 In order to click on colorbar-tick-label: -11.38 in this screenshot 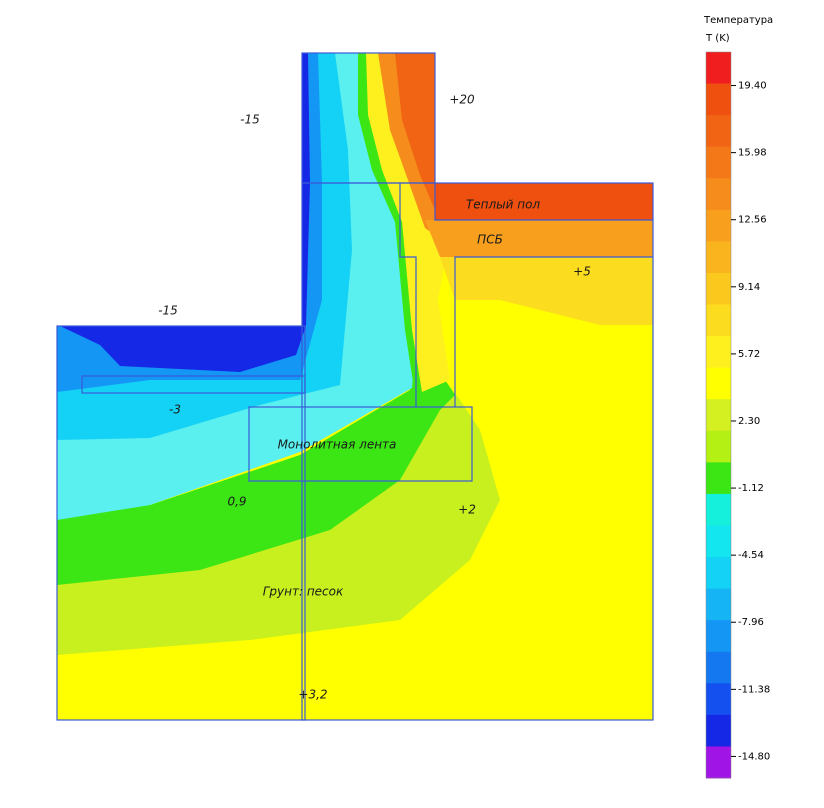, I will do `click(754, 689)`.